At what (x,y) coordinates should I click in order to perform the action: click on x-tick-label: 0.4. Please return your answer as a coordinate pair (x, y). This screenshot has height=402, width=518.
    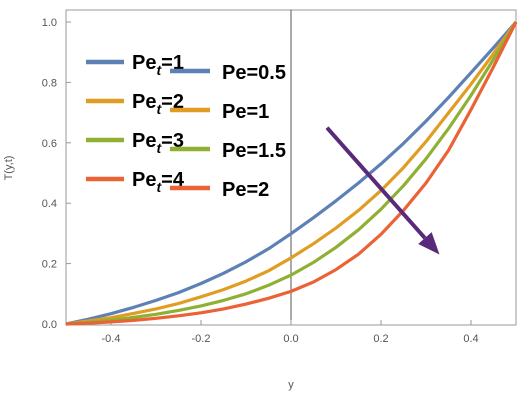
    Looking at the image, I should click on (470, 339).